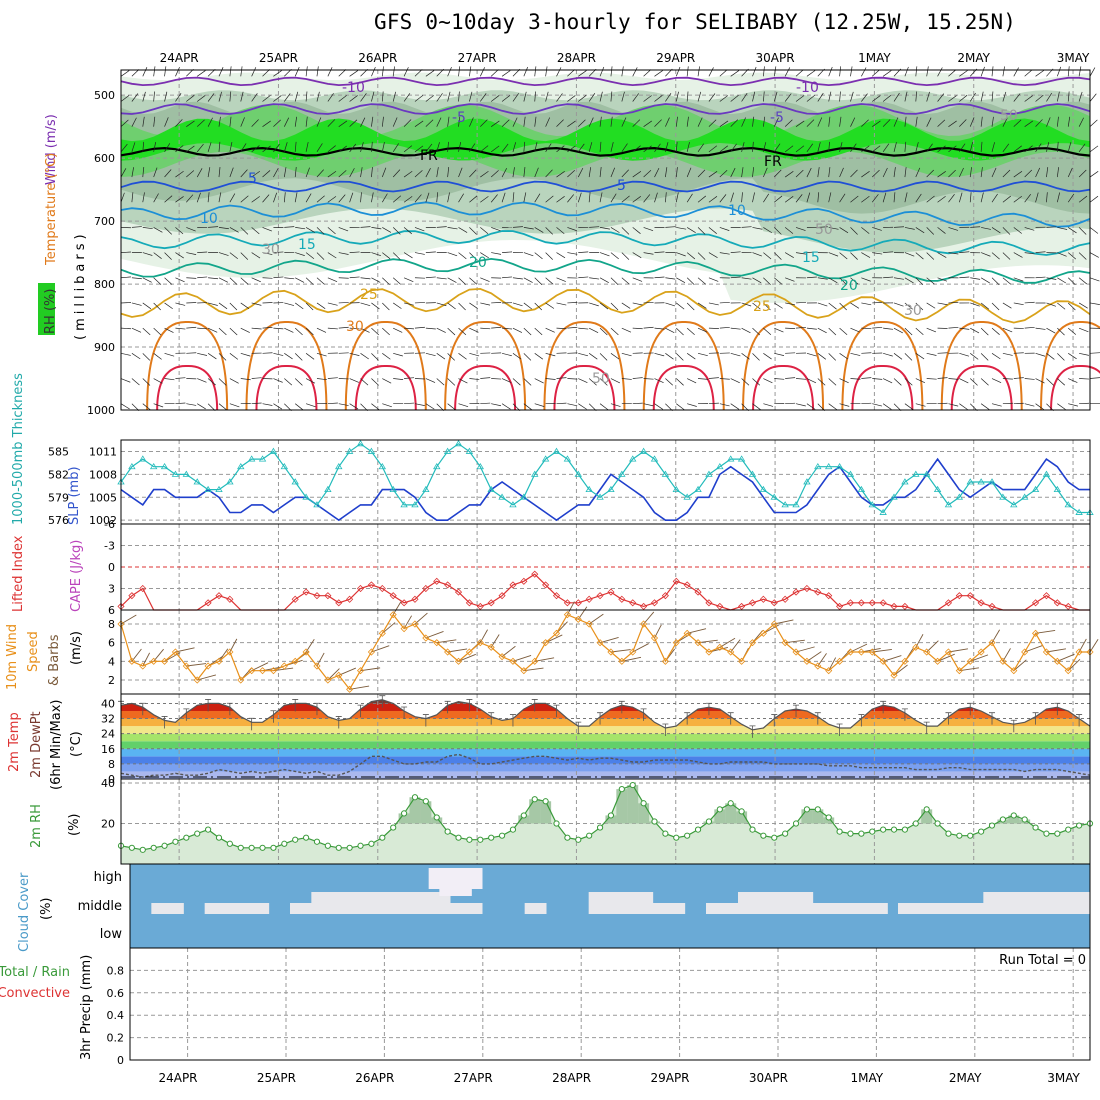 This screenshot has height=1100, width=1100. Describe the element at coordinates (605, 715) in the screenshot. I see `temp-band` at that location.